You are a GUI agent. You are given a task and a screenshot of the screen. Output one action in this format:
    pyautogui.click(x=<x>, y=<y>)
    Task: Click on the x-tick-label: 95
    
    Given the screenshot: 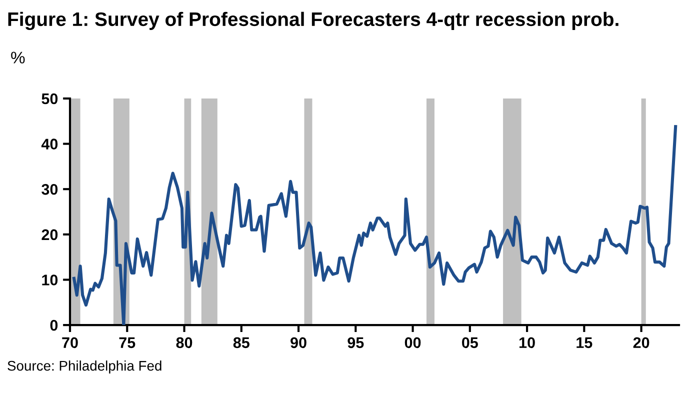 What is the action you would take?
    pyautogui.click(x=356, y=342)
    